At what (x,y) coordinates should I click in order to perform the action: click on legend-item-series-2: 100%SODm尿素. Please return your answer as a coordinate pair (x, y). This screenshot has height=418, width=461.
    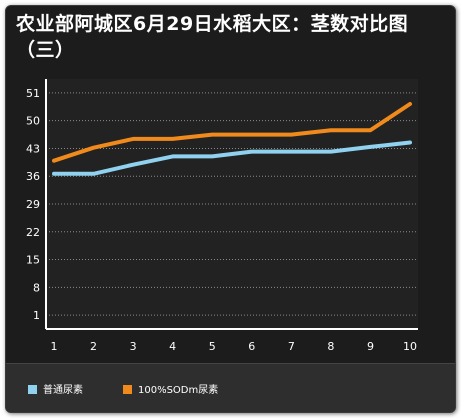
    Looking at the image, I should click on (170, 391).